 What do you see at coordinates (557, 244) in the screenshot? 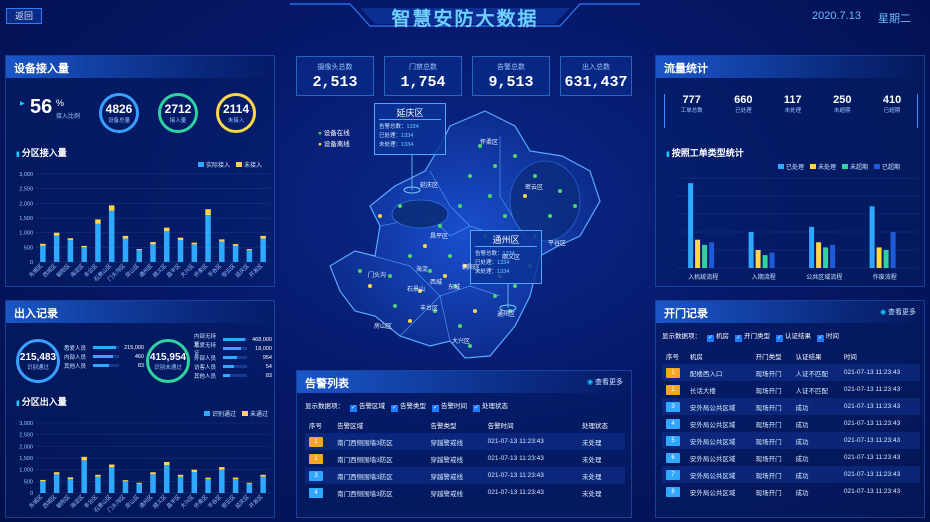
I see `district-label: 平谷区` at bounding box center [557, 244].